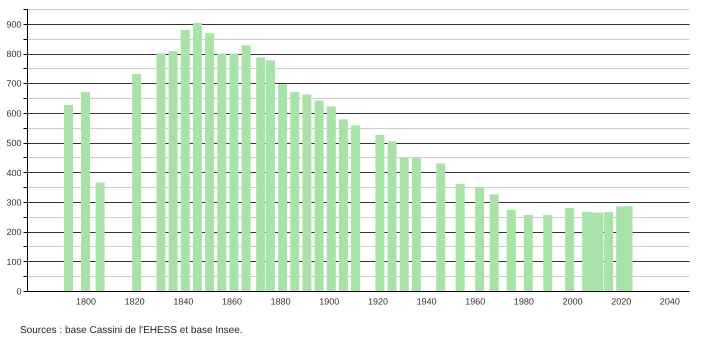 The height and width of the screenshot is (340, 710). What do you see at coordinates (14, 143) in the screenshot?
I see `y-tick-label: 500` at bounding box center [14, 143].